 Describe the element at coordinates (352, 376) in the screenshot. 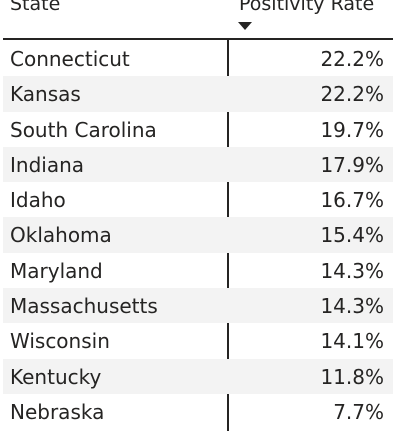

I see `rate-cell: 11.8%` at that location.